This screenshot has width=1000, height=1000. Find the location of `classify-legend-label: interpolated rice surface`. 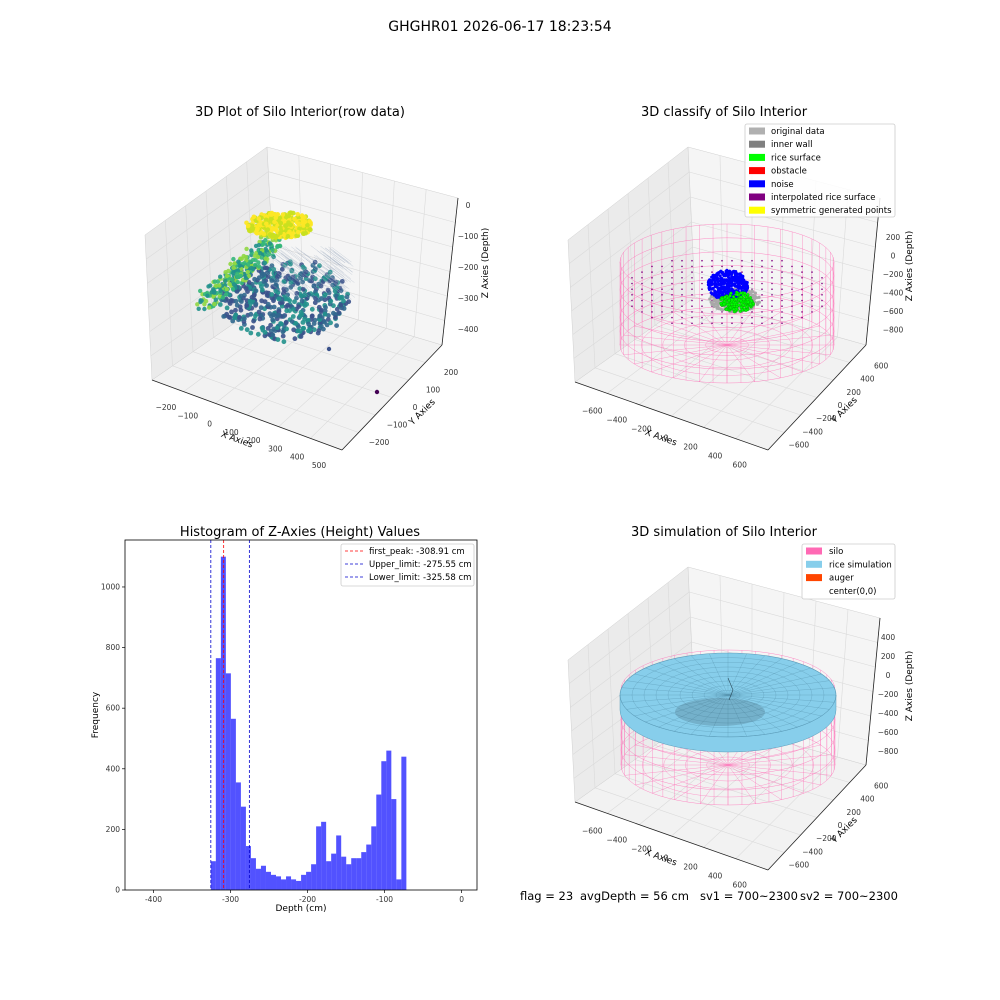

classify-legend-label: interpolated rice surface is located at coordinates (823, 198).